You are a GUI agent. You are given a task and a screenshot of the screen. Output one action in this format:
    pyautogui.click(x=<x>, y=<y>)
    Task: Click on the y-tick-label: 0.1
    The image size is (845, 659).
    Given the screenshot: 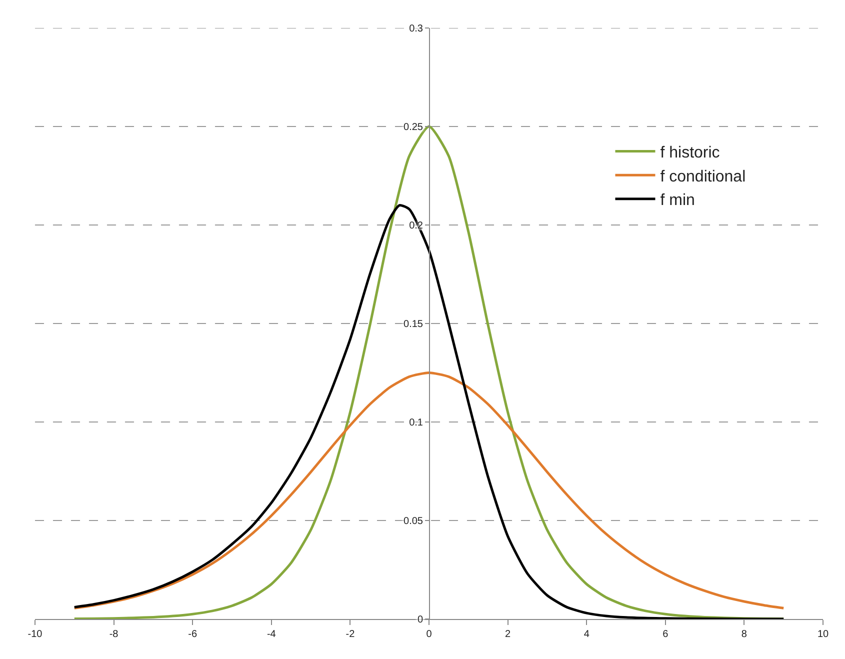 What is the action you would take?
    pyautogui.click(x=416, y=423)
    